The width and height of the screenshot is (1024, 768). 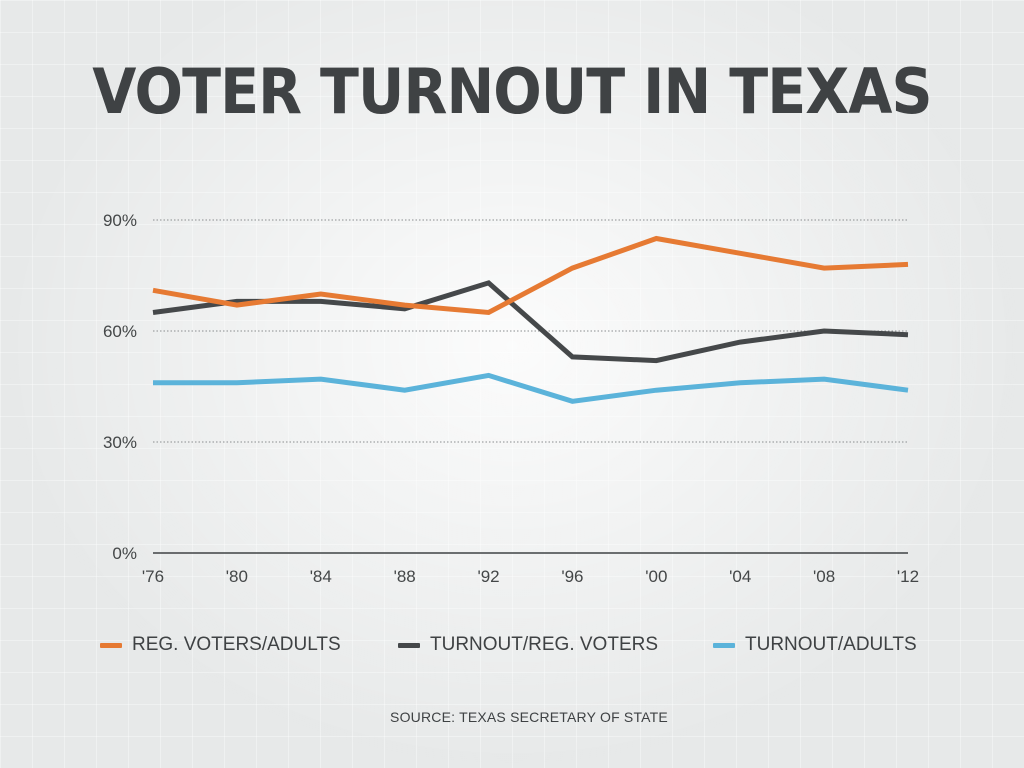 I want to click on series-line-turnout-adults, so click(x=531, y=388).